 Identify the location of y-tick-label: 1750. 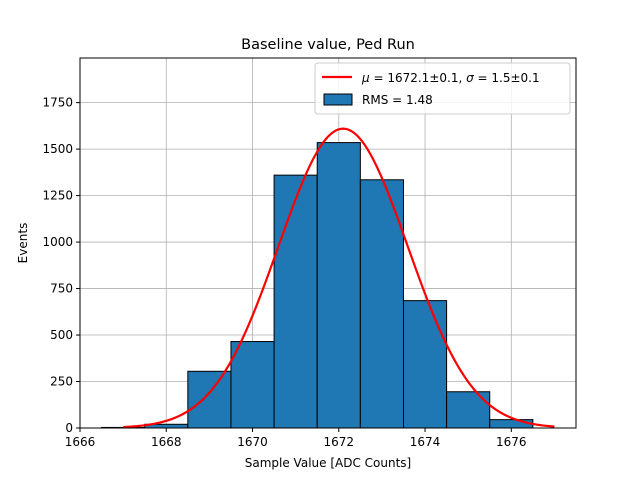
(57, 103).